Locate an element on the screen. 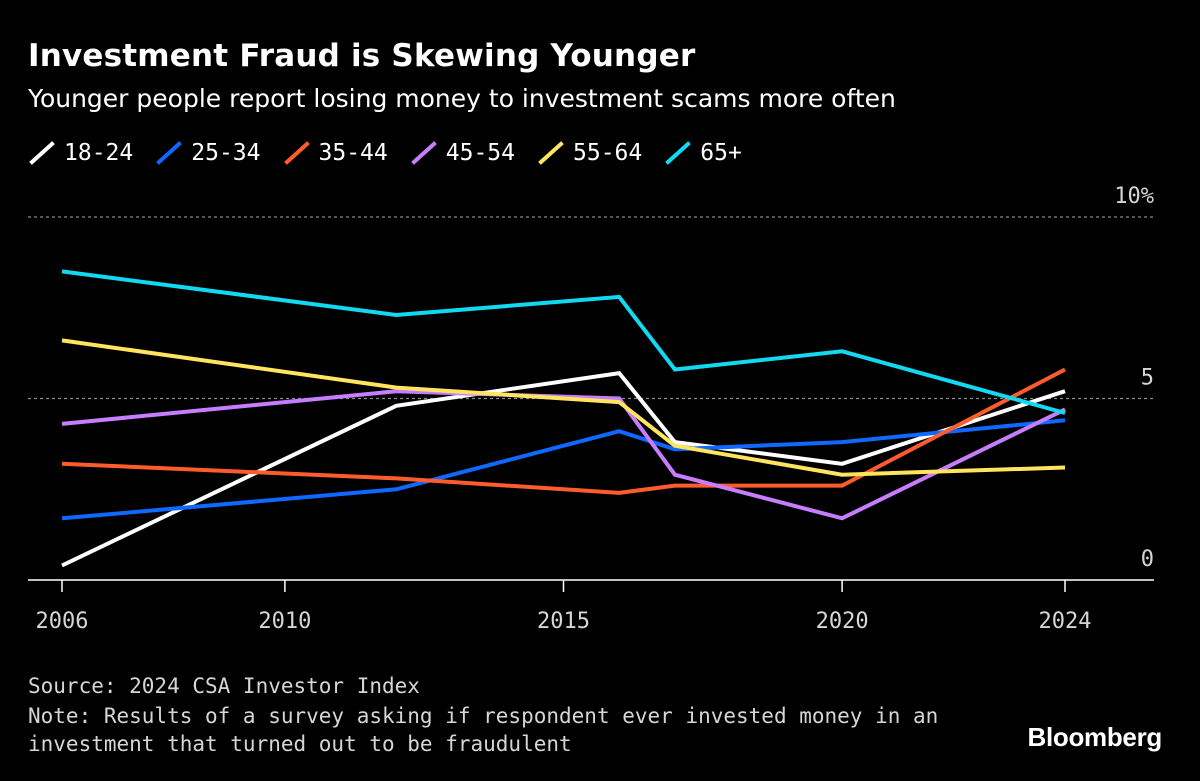  y-tick-label: 5 is located at coordinates (1147, 378).